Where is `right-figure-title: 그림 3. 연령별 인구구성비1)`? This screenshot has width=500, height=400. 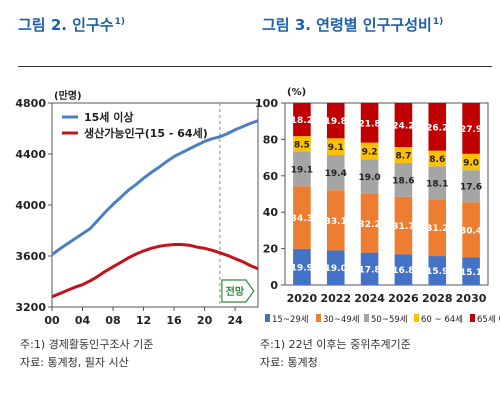
right-figure-title: 그림 3. 연령별 인구구성비1) is located at coordinates (352, 24).